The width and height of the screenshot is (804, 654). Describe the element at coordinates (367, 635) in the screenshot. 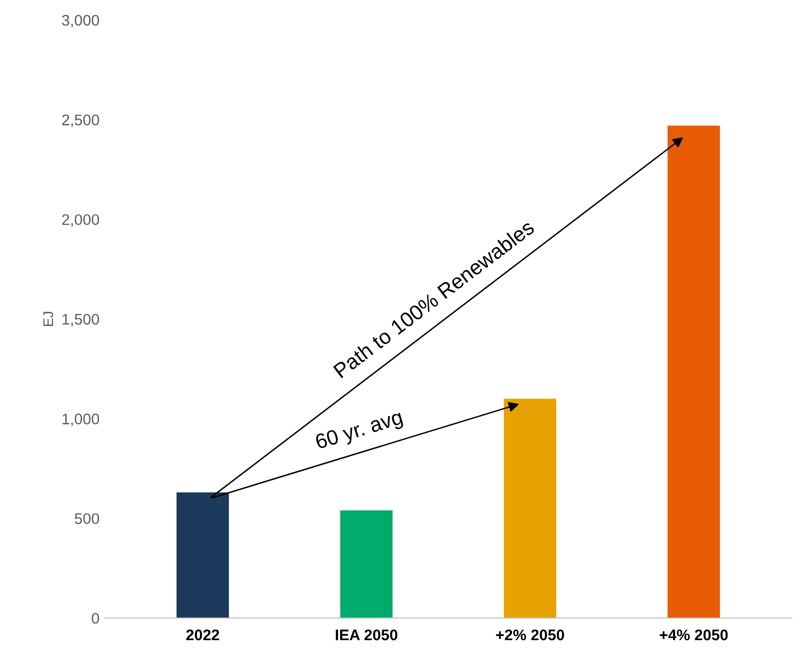

I see `x-tick-label: IEA 2050` at that location.